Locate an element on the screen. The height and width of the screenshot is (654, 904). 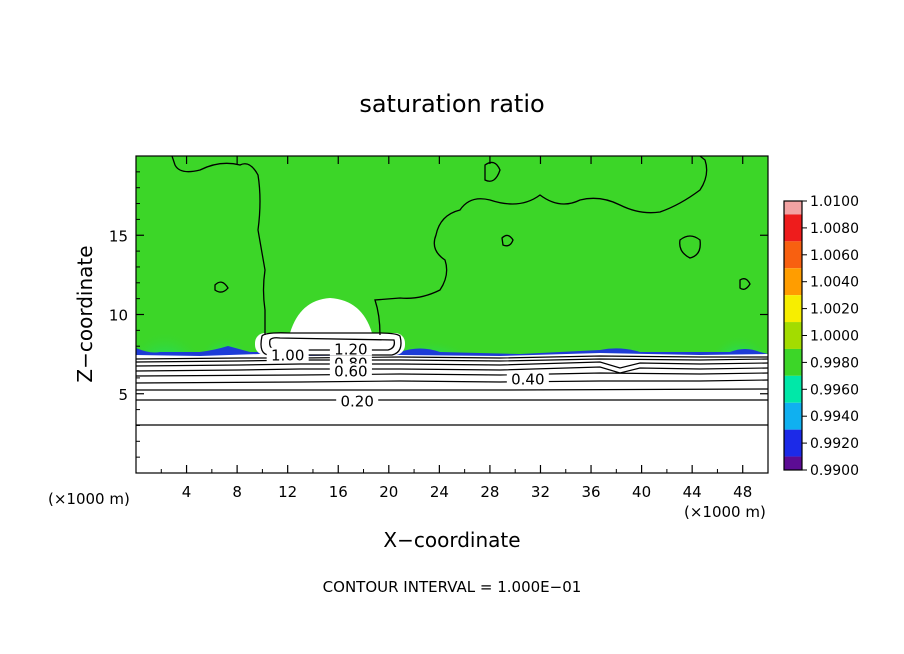
contour-label: 0.20 is located at coordinates (356, 402).